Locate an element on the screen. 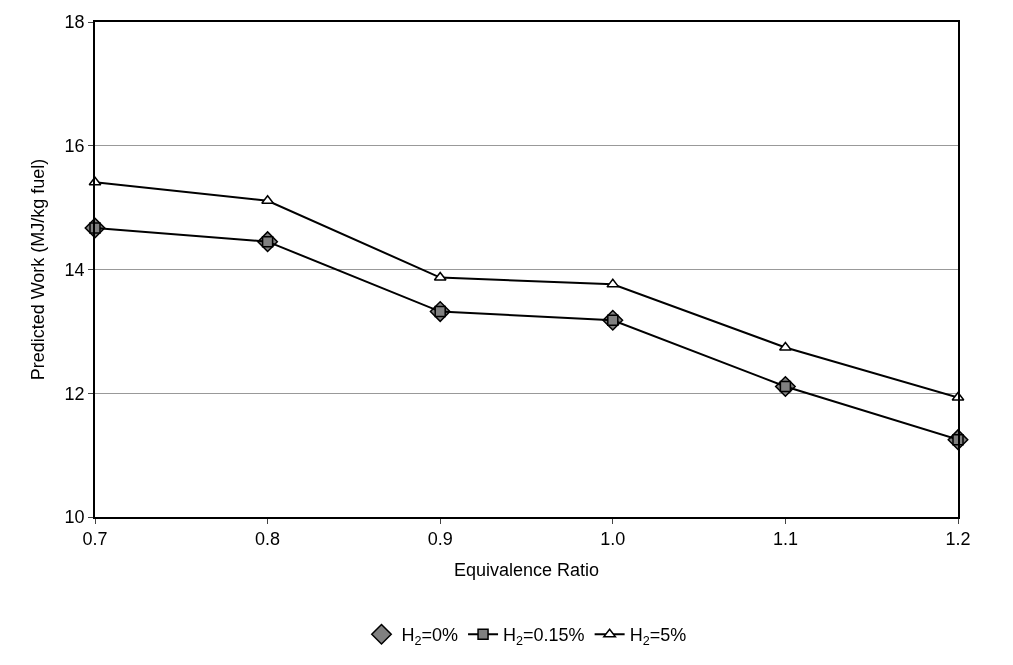 Image resolution: width=1013 pixels, height=665 pixels. legend-label: H$_{2}$=0% is located at coordinates (430, 636).